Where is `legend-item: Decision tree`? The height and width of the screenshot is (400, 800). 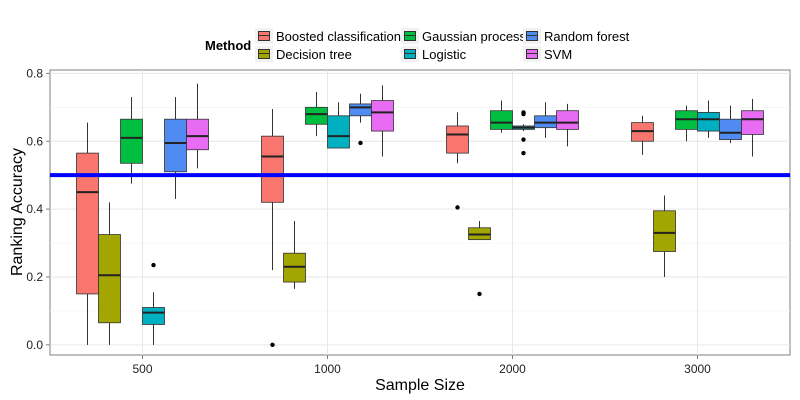 legend-item: Decision tree is located at coordinates (303, 54).